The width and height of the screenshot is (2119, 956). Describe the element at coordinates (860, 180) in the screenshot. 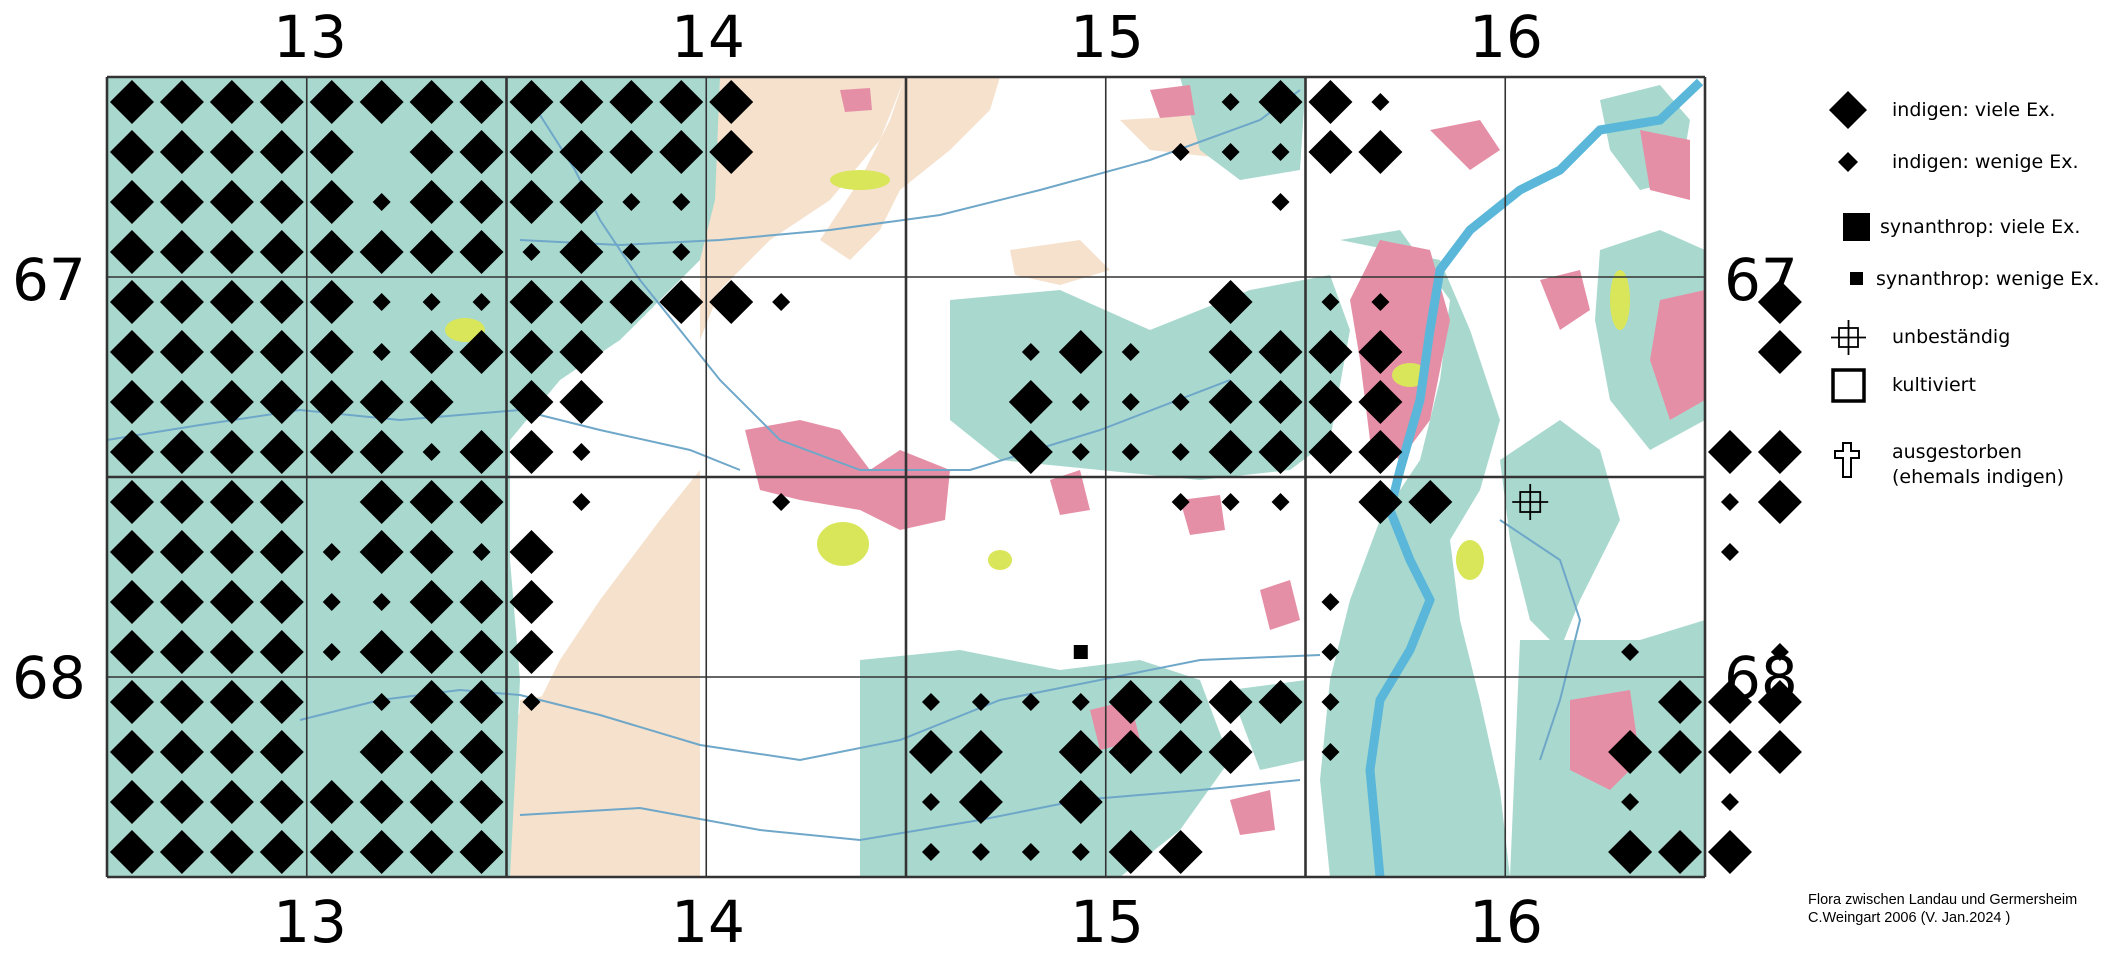

I see `meadow-area` at that location.